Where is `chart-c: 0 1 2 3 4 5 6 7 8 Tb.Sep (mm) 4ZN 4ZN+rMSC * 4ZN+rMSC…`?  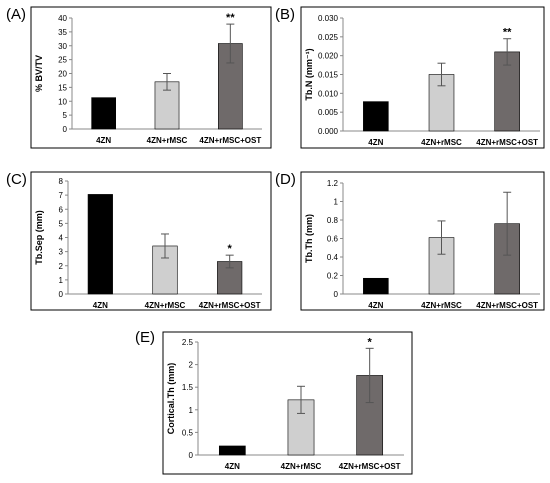 chart-c: 0 1 2 3 4 5 6 7 8 Tb.Sep (mm) 4ZN 4ZN+rMSC * 4ZN+rMSC… is located at coordinates (151, 241).